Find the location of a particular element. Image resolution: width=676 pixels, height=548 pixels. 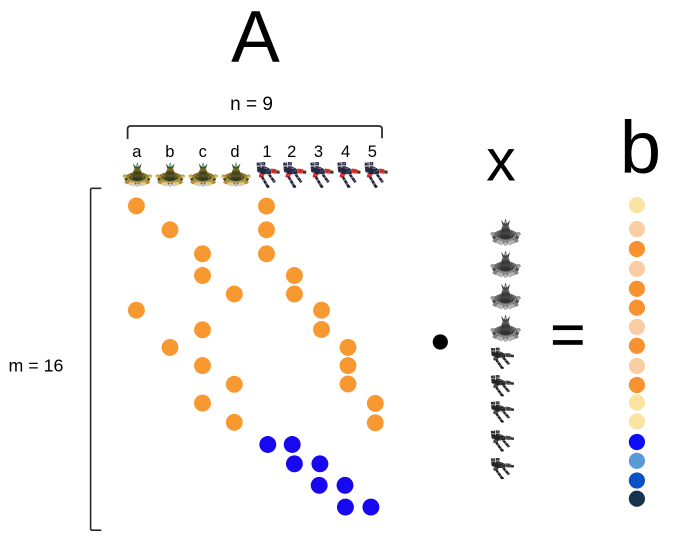

svg-text: A is located at coordinates (255, 39).